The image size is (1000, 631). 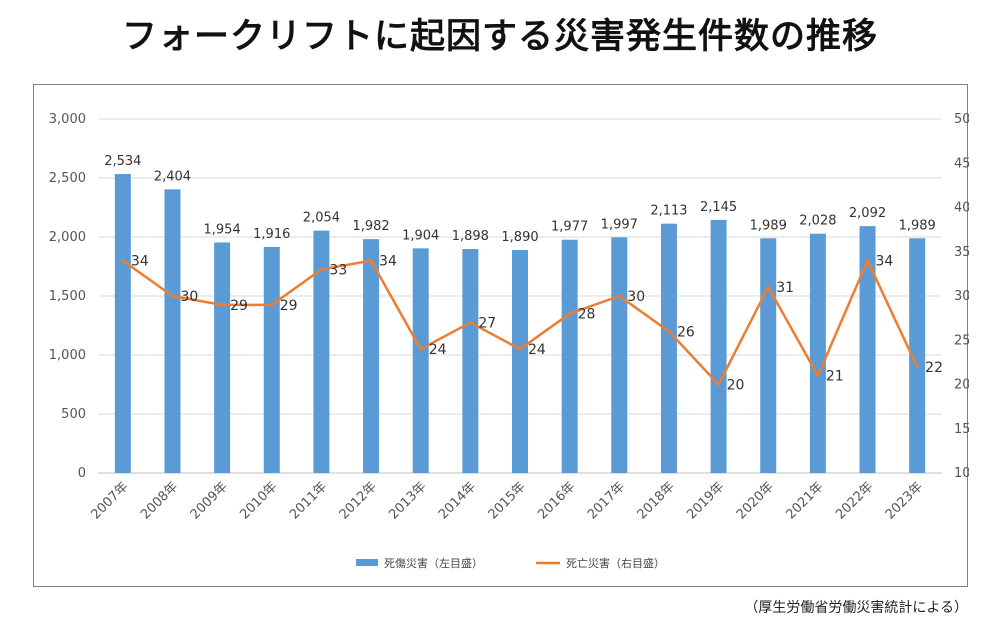 I want to click on bar-data-label: 2,113, so click(x=668, y=211).